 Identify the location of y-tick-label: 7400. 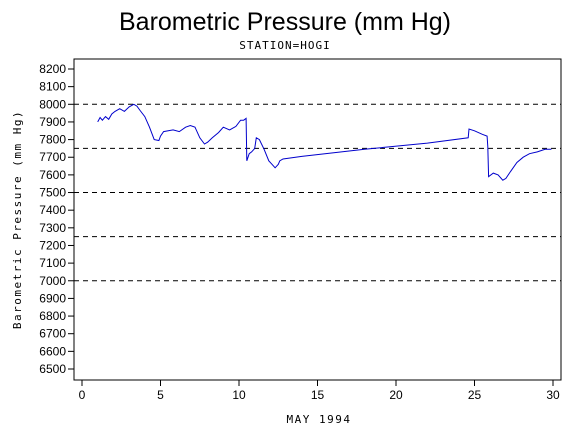
(52, 210).